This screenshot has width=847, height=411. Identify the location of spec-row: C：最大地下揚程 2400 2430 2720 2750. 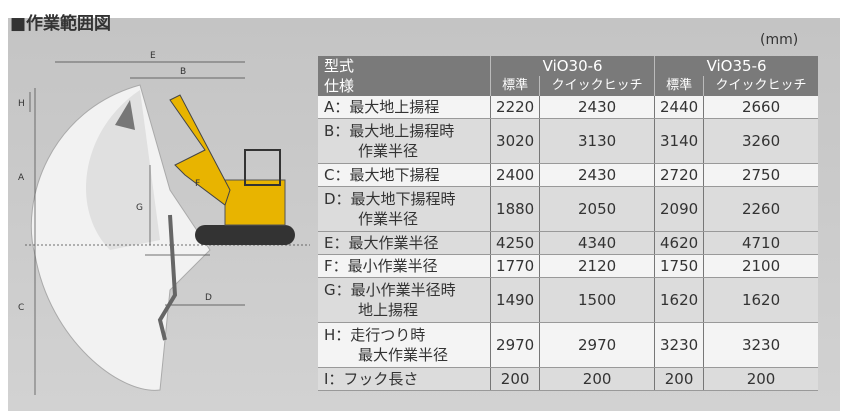
(568, 175).